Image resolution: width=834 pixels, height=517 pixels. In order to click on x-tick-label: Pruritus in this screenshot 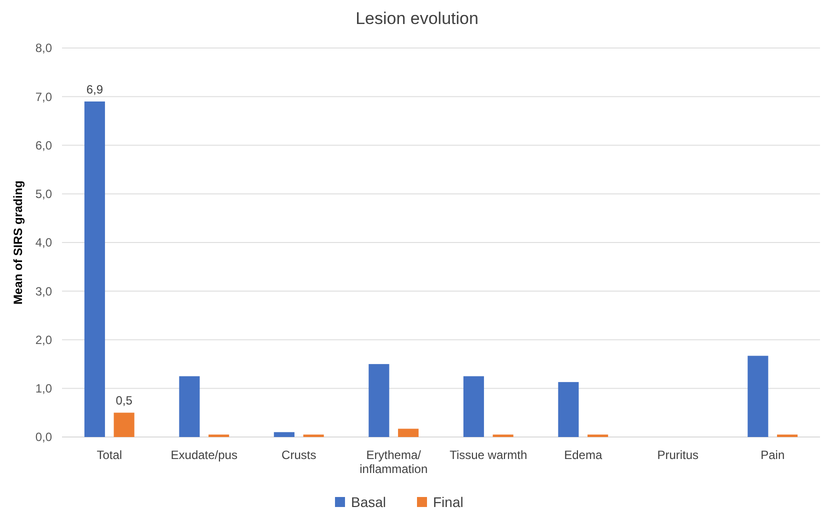, I will do `click(678, 455)`.